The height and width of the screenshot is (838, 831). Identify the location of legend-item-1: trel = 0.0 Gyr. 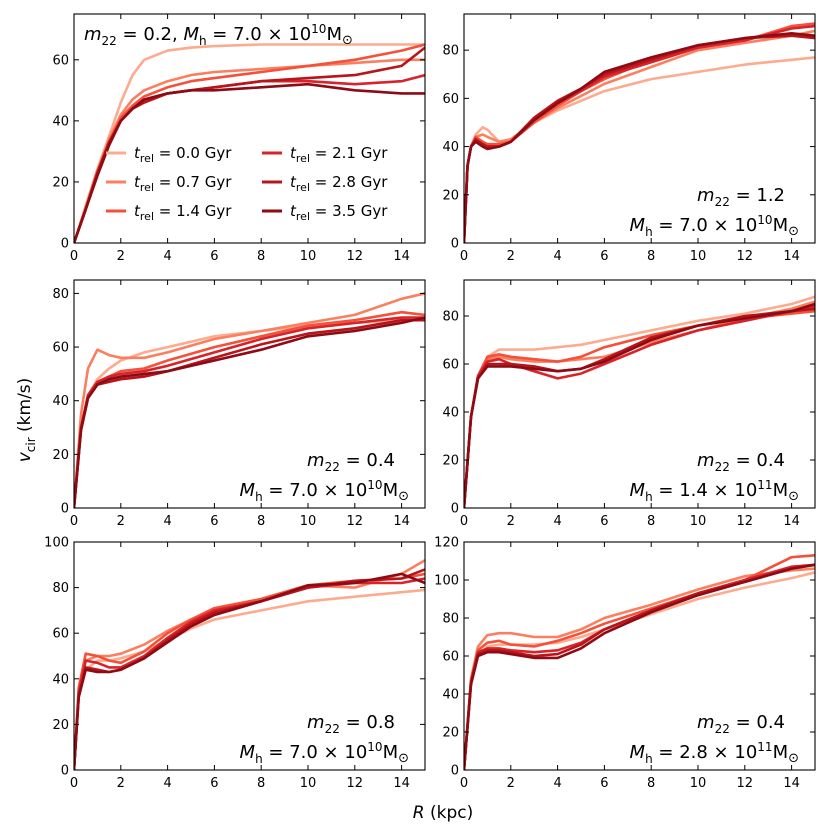
(169, 154).